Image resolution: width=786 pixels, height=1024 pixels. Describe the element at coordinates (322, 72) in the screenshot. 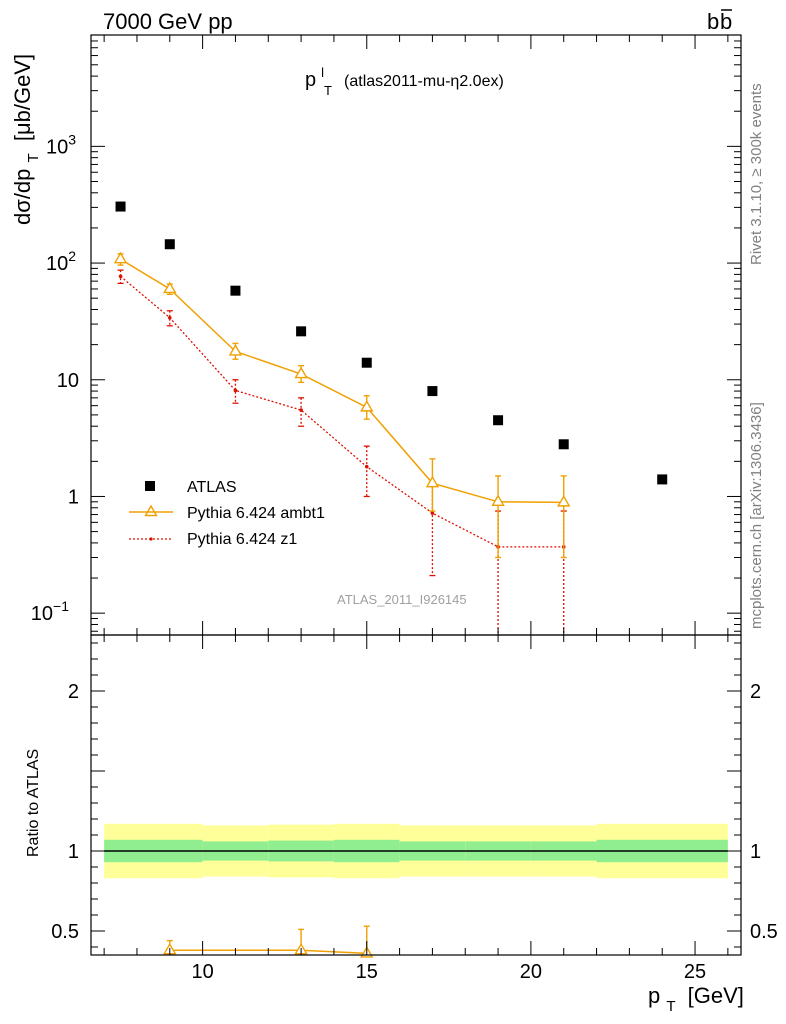

I see `plot-title-sup: l` at that location.